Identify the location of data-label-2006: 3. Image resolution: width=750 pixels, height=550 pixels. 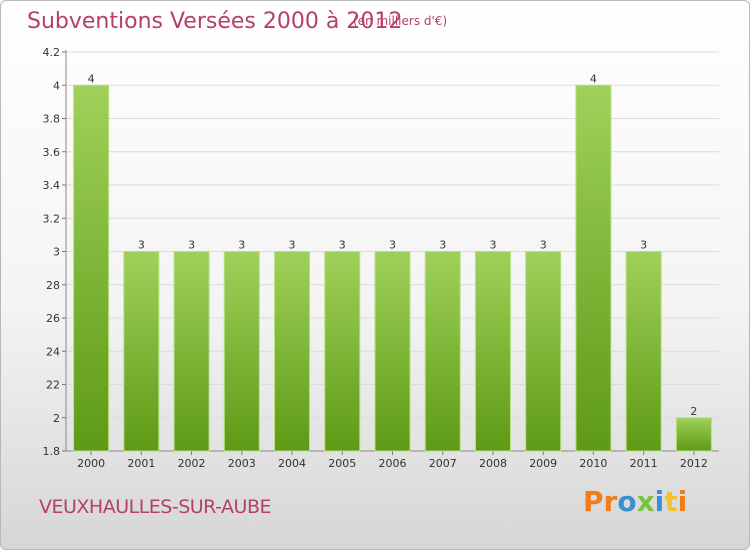
(392, 245).